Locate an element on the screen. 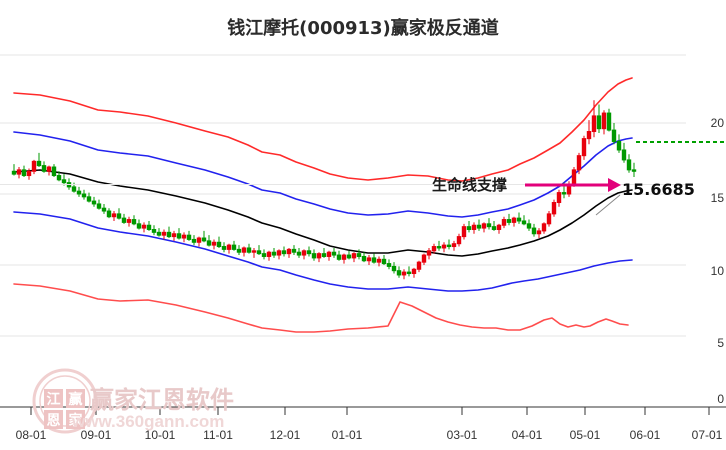 This screenshot has height=450, width=726. page-title: 钱江摩托(000913)赢家极反通道 is located at coordinates (363, 28).